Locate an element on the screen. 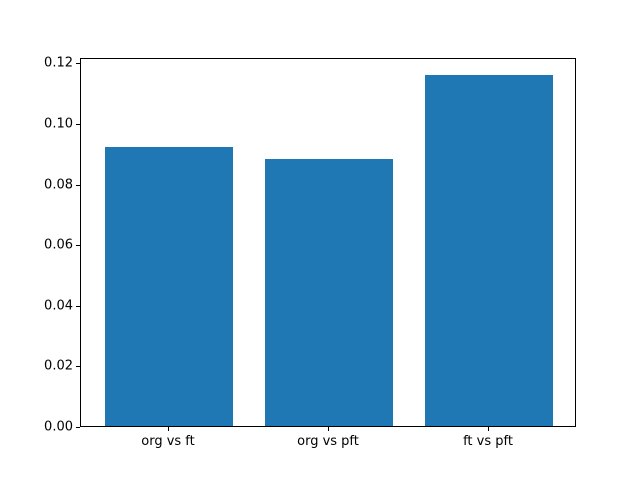 The height and width of the screenshot is (480, 640). bar-ft-vs-pft is located at coordinates (489, 250).